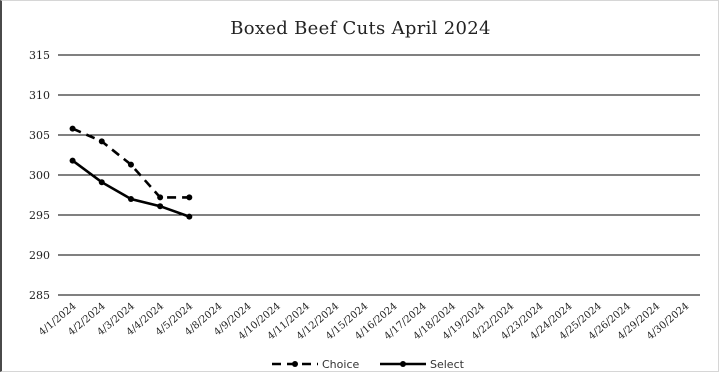 This screenshot has width=721, height=374. I want to click on series-line-select, so click(130, 188).